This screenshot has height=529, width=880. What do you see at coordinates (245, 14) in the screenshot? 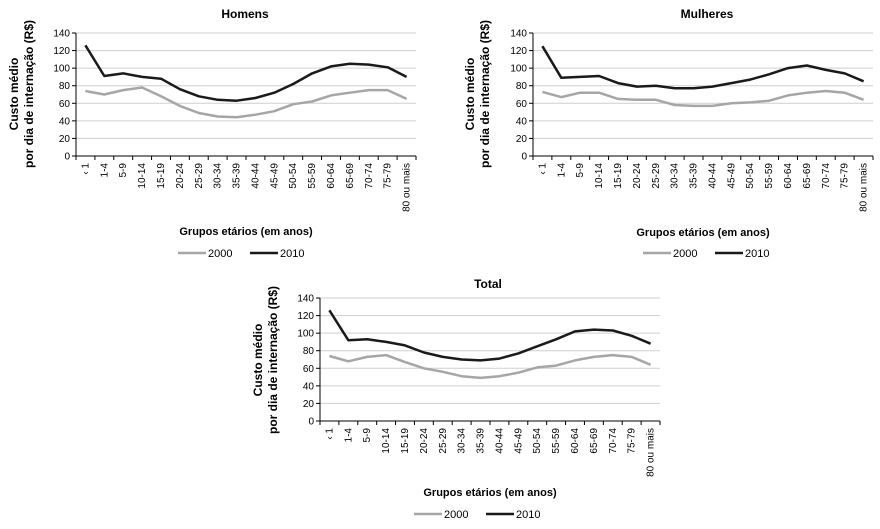
I see `chart-title: Homens` at bounding box center [245, 14].